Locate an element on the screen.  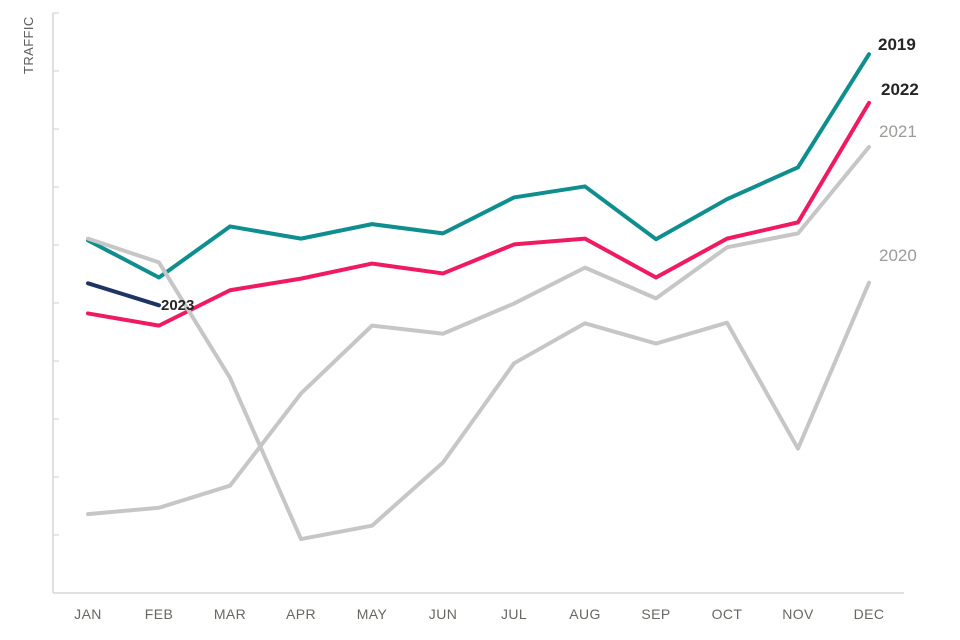
month-label: JAN is located at coordinates (88, 614).